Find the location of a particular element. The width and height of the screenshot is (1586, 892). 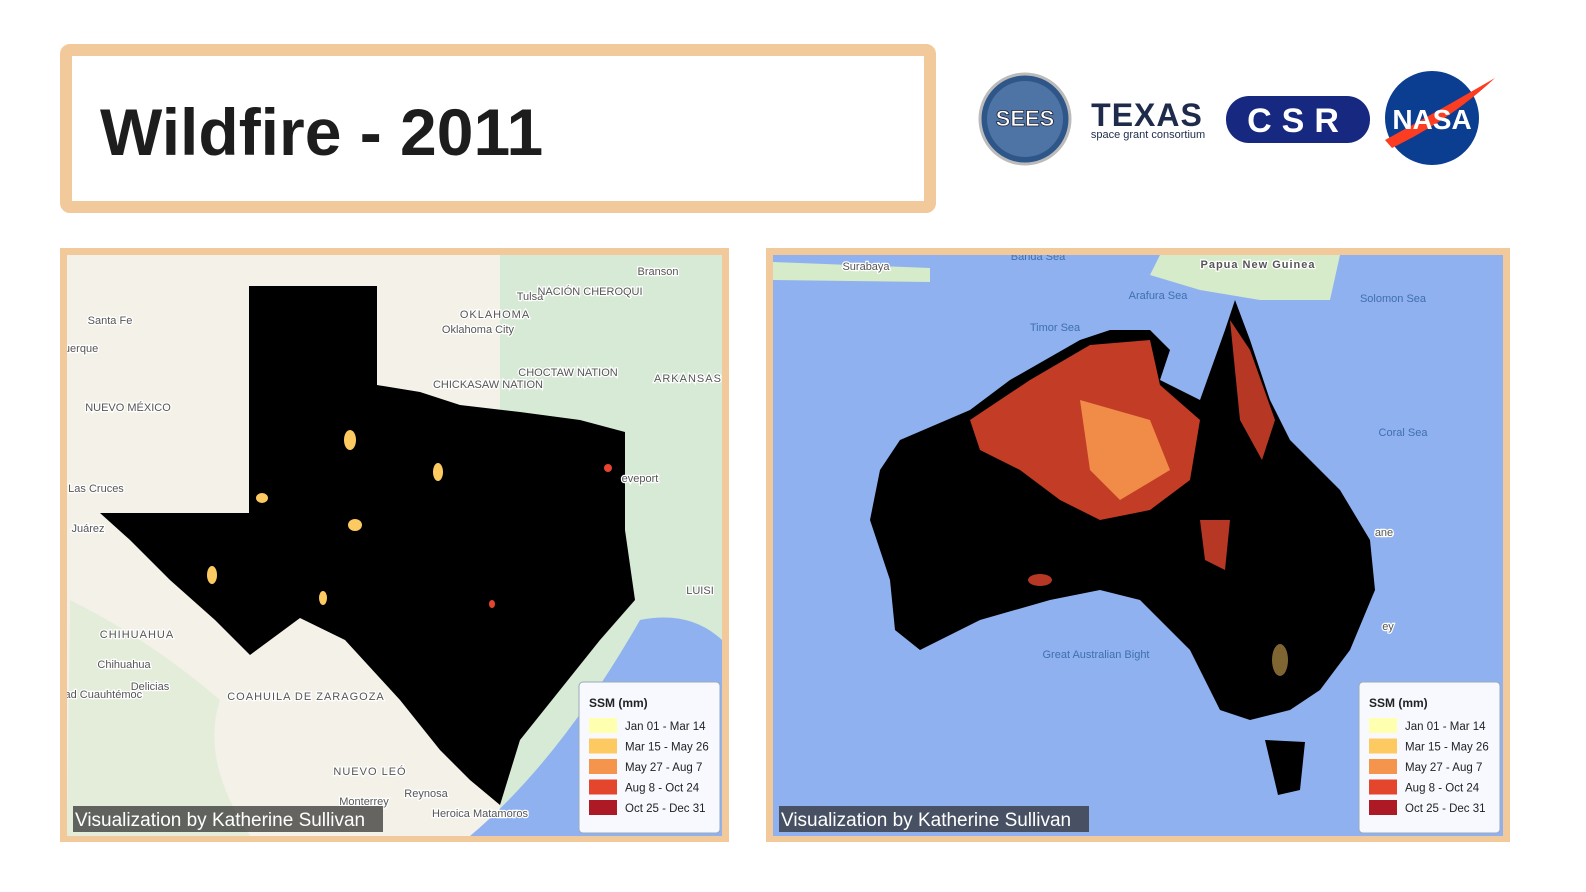

texas-text: TEXAS is located at coordinates (1147, 115).